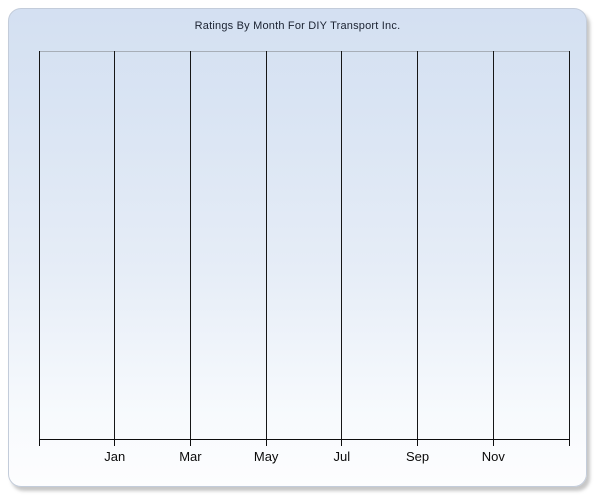  I want to click on x-tick-label: Nov, so click(493, 456).